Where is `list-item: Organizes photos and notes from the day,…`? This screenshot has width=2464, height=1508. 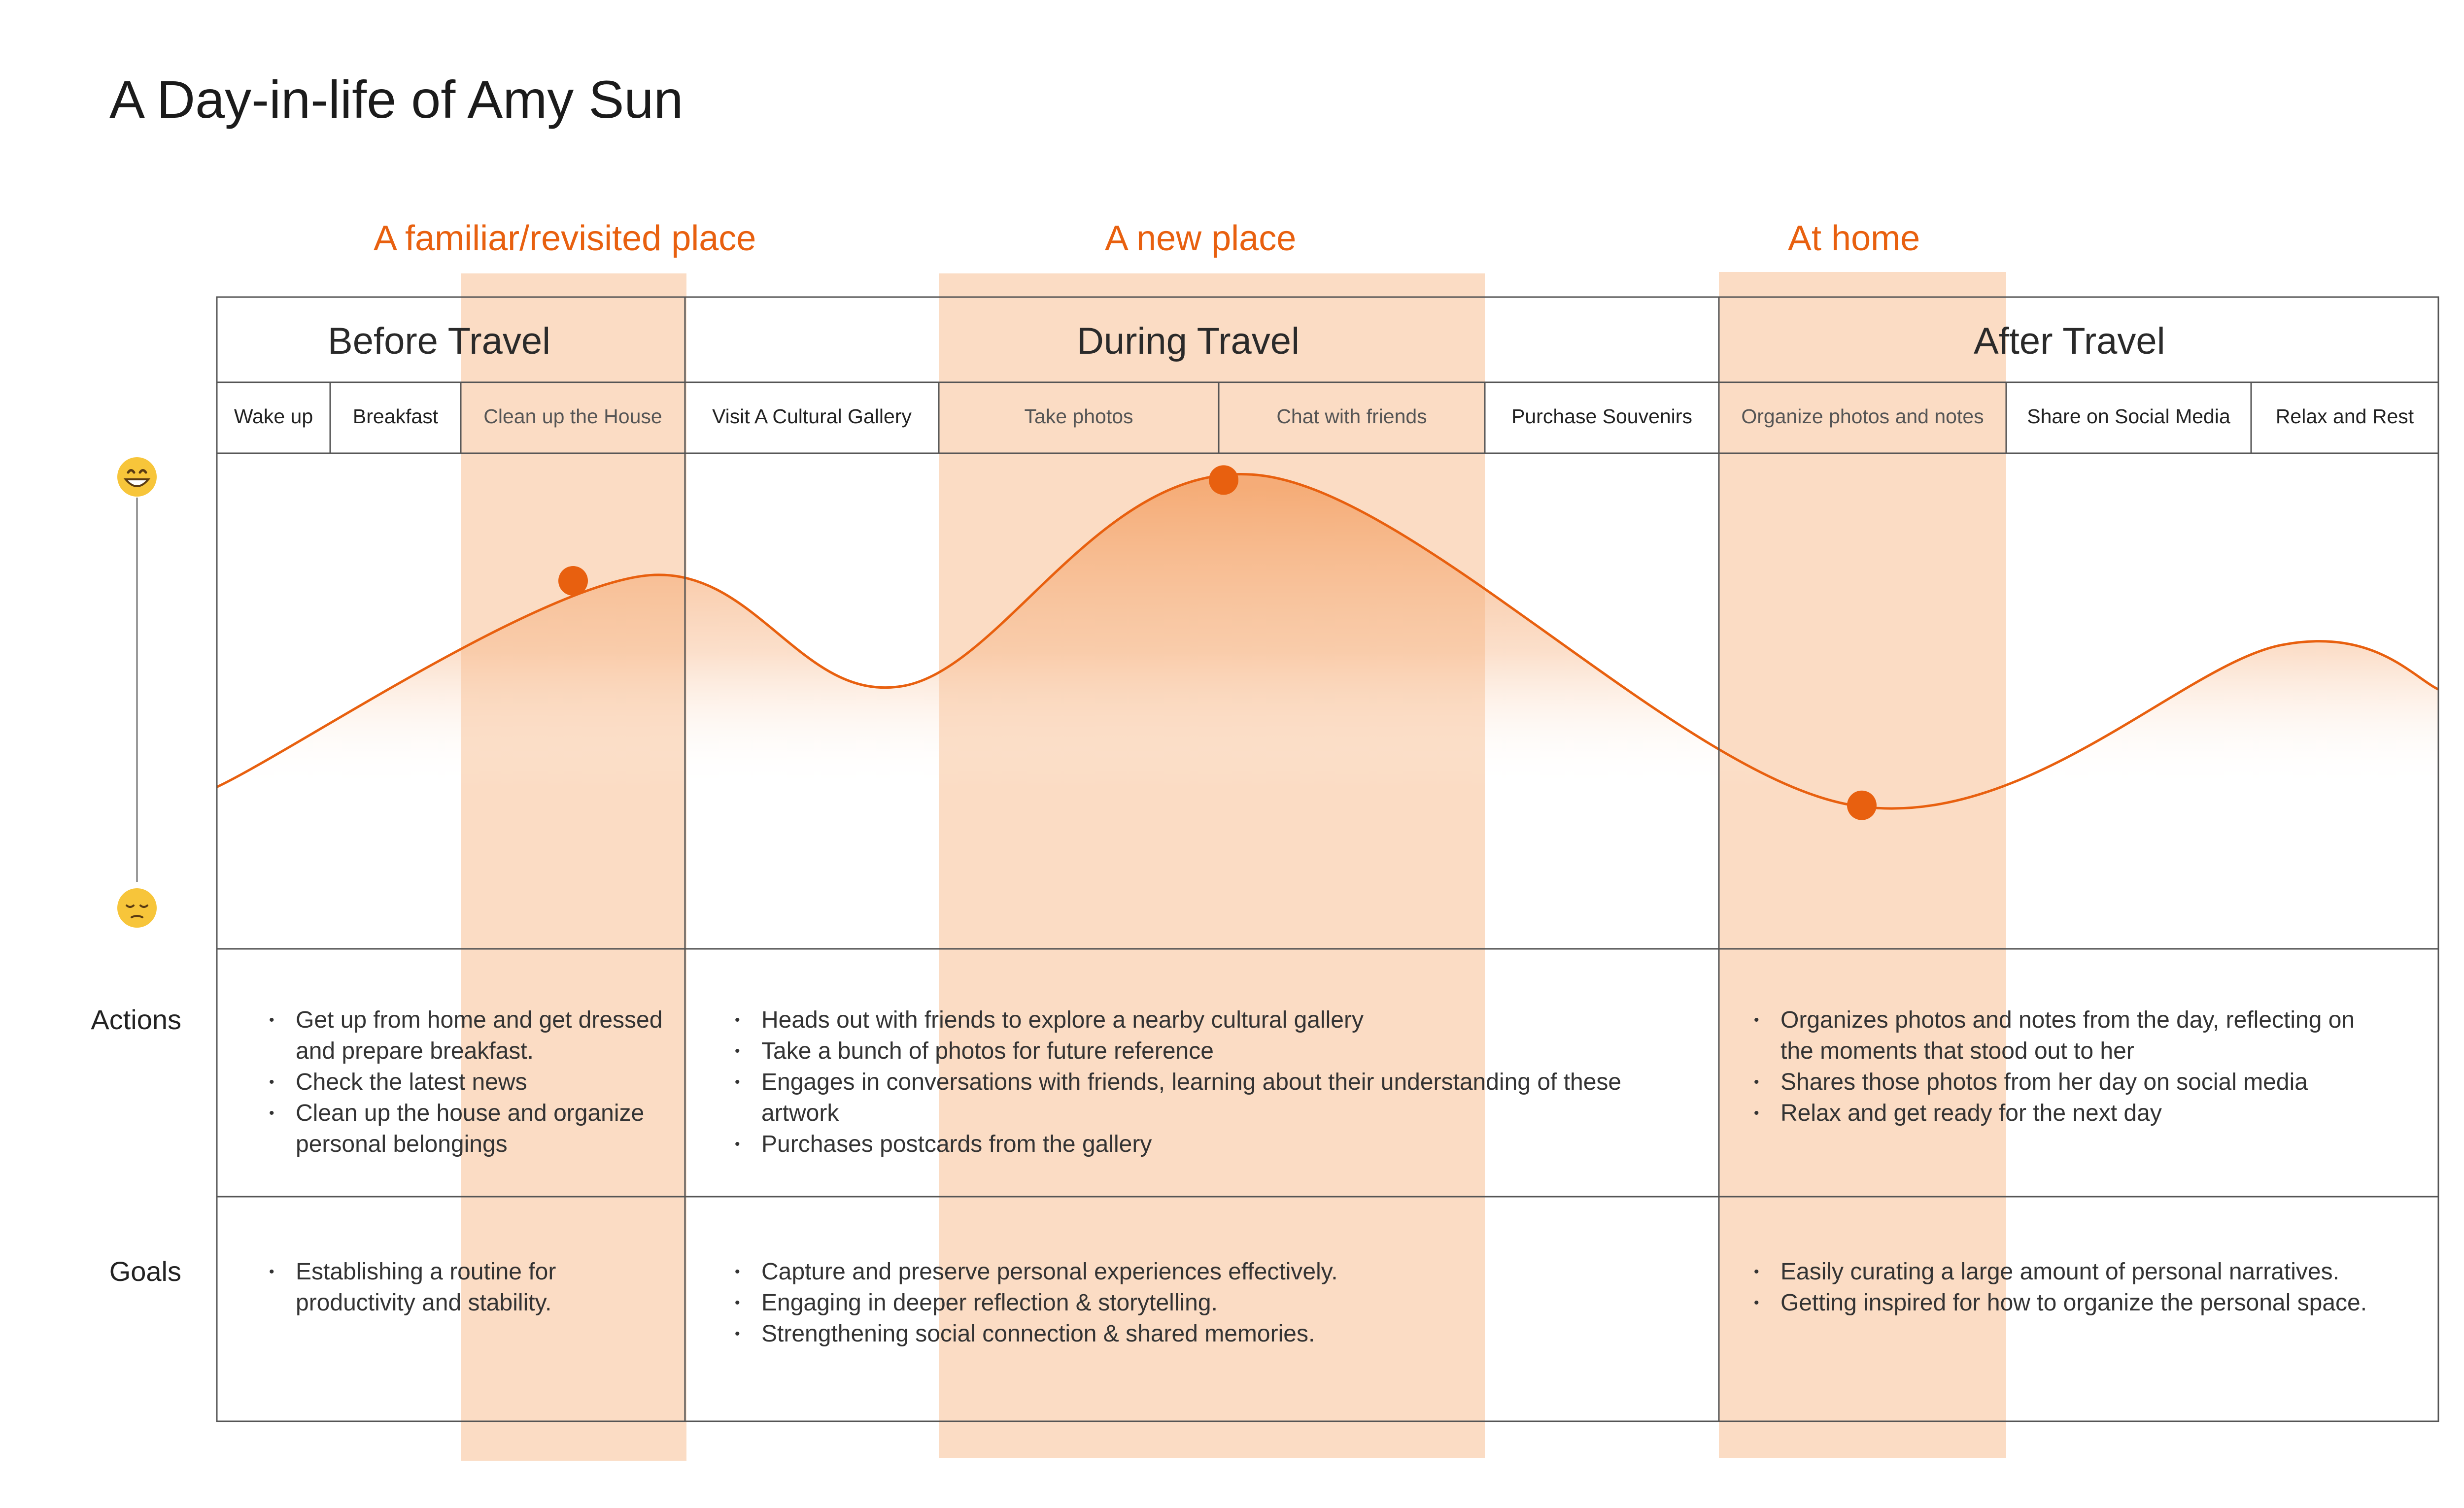 list-item: Organizes photos and notes from the day,… is located at coordinates (2071, 1036).